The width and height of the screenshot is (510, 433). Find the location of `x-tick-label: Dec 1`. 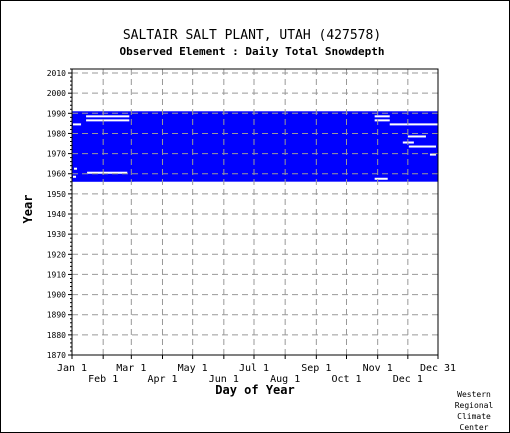

x-tick-label: Dec 1 is located at coordinates (408, 379).